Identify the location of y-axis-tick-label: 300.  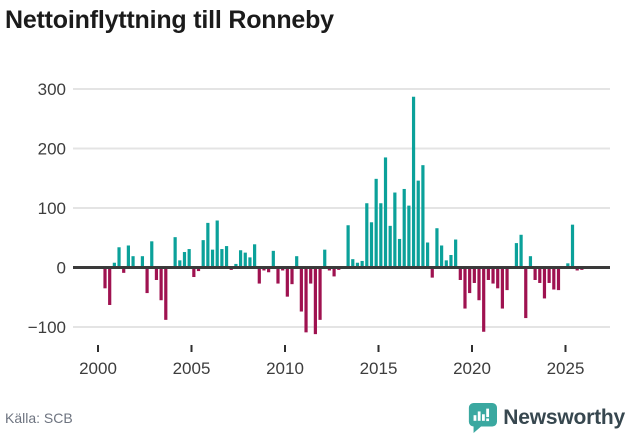
(52, 89).